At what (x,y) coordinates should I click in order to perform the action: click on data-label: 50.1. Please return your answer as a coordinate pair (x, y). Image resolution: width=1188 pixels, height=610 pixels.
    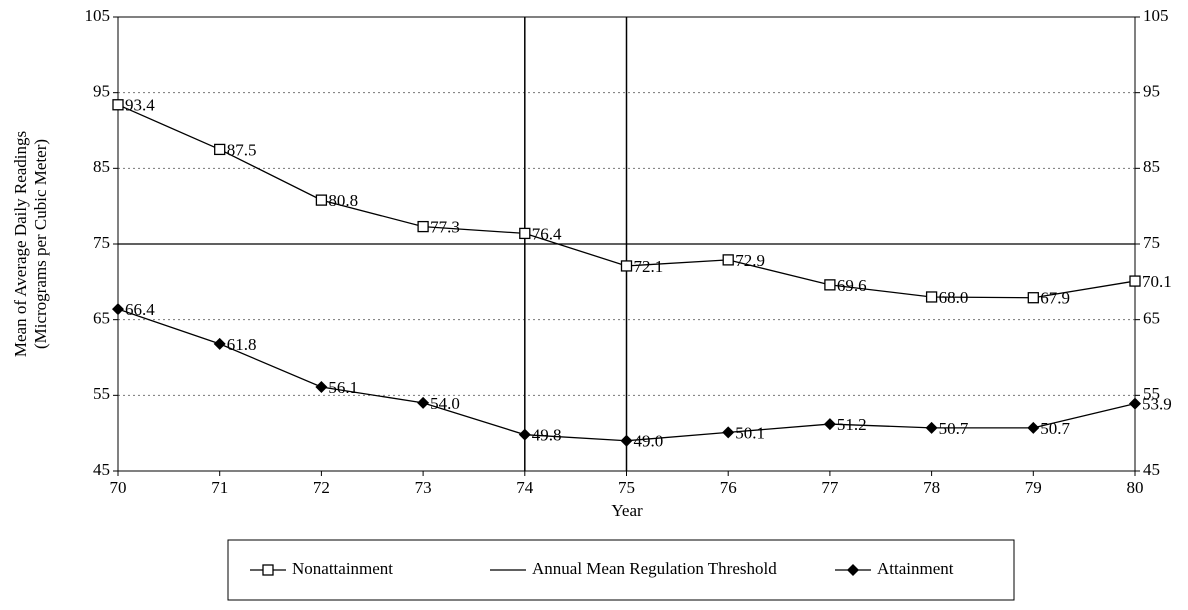
    Looking at the image, I should click on (750, 432).